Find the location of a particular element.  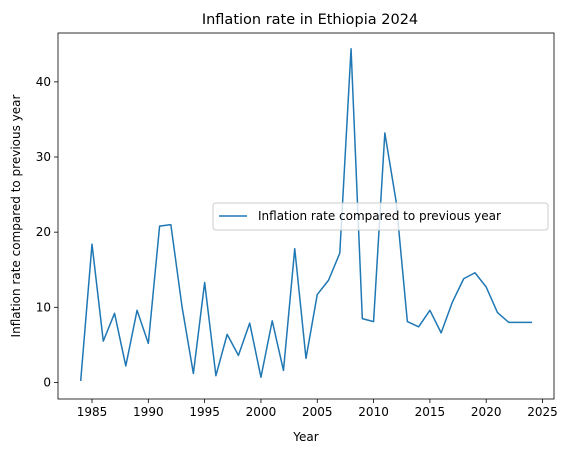

y-tick-label: 30 is located at coordinates (43, 157).